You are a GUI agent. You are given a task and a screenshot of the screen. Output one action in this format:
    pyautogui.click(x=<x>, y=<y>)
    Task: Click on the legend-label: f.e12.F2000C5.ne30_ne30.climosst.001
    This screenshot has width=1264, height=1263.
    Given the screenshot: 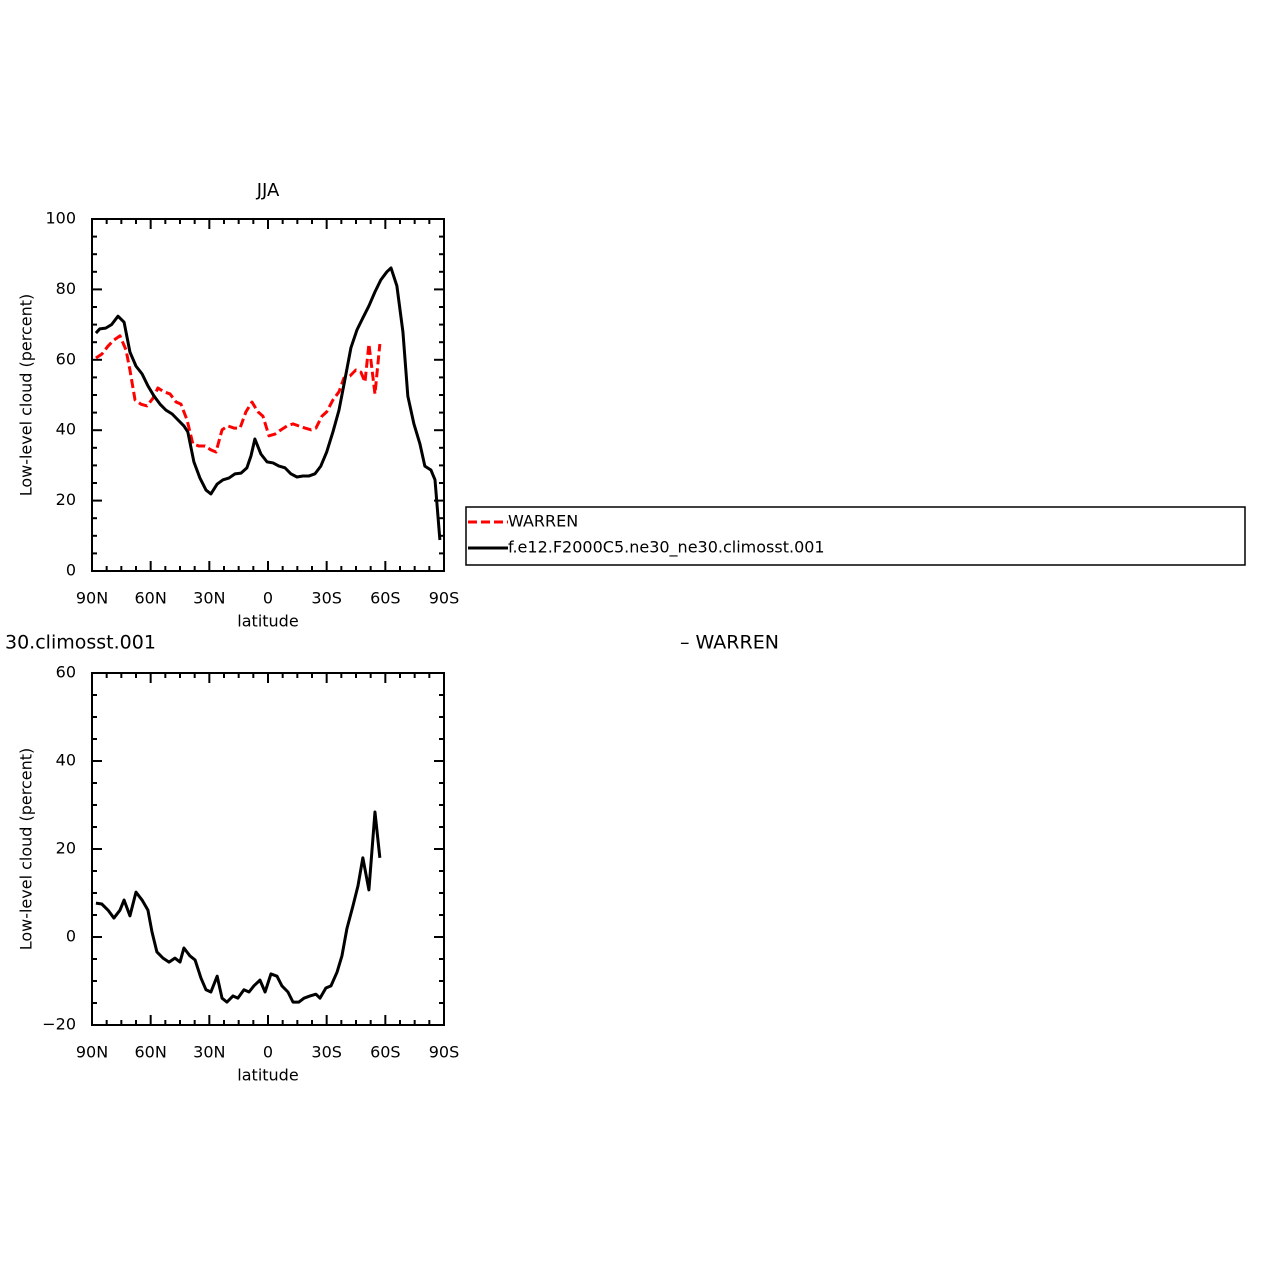 What is the action you would take?
    pyautogui.click(x=666, y=548)
    